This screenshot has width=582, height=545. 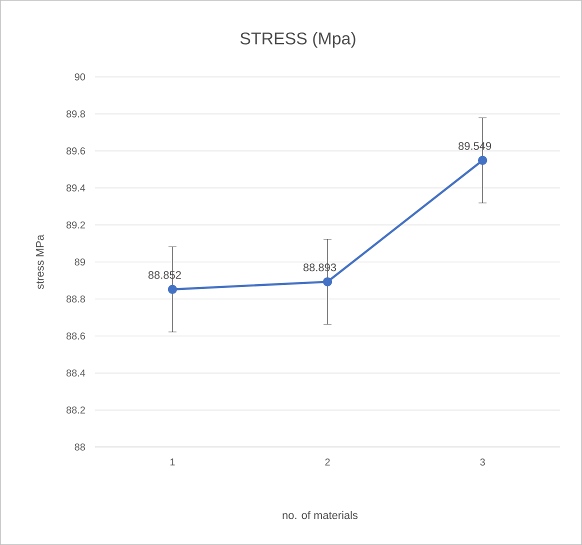 What do you see at coordinates (298, 40) in the screenshot?
I see `chart-title: STRESS (Mpa)` at bounding box center [298, 40].